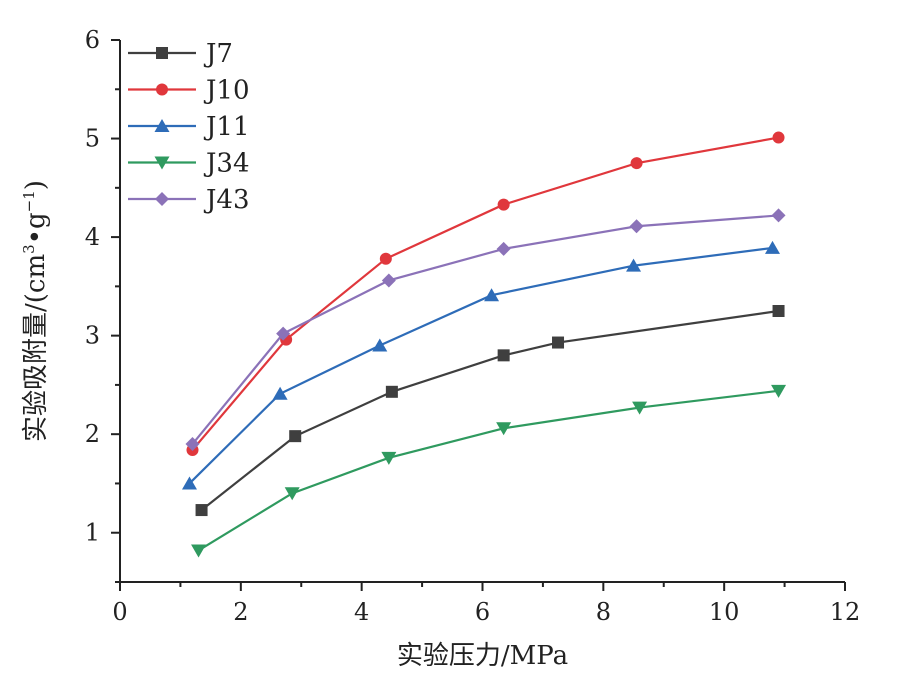 This screenshot has width=914, height=691. What do you see at coordinates (189, 91) in the screenshot?
I see `legend-item-j10: J10` at bounding box center [189, 91].